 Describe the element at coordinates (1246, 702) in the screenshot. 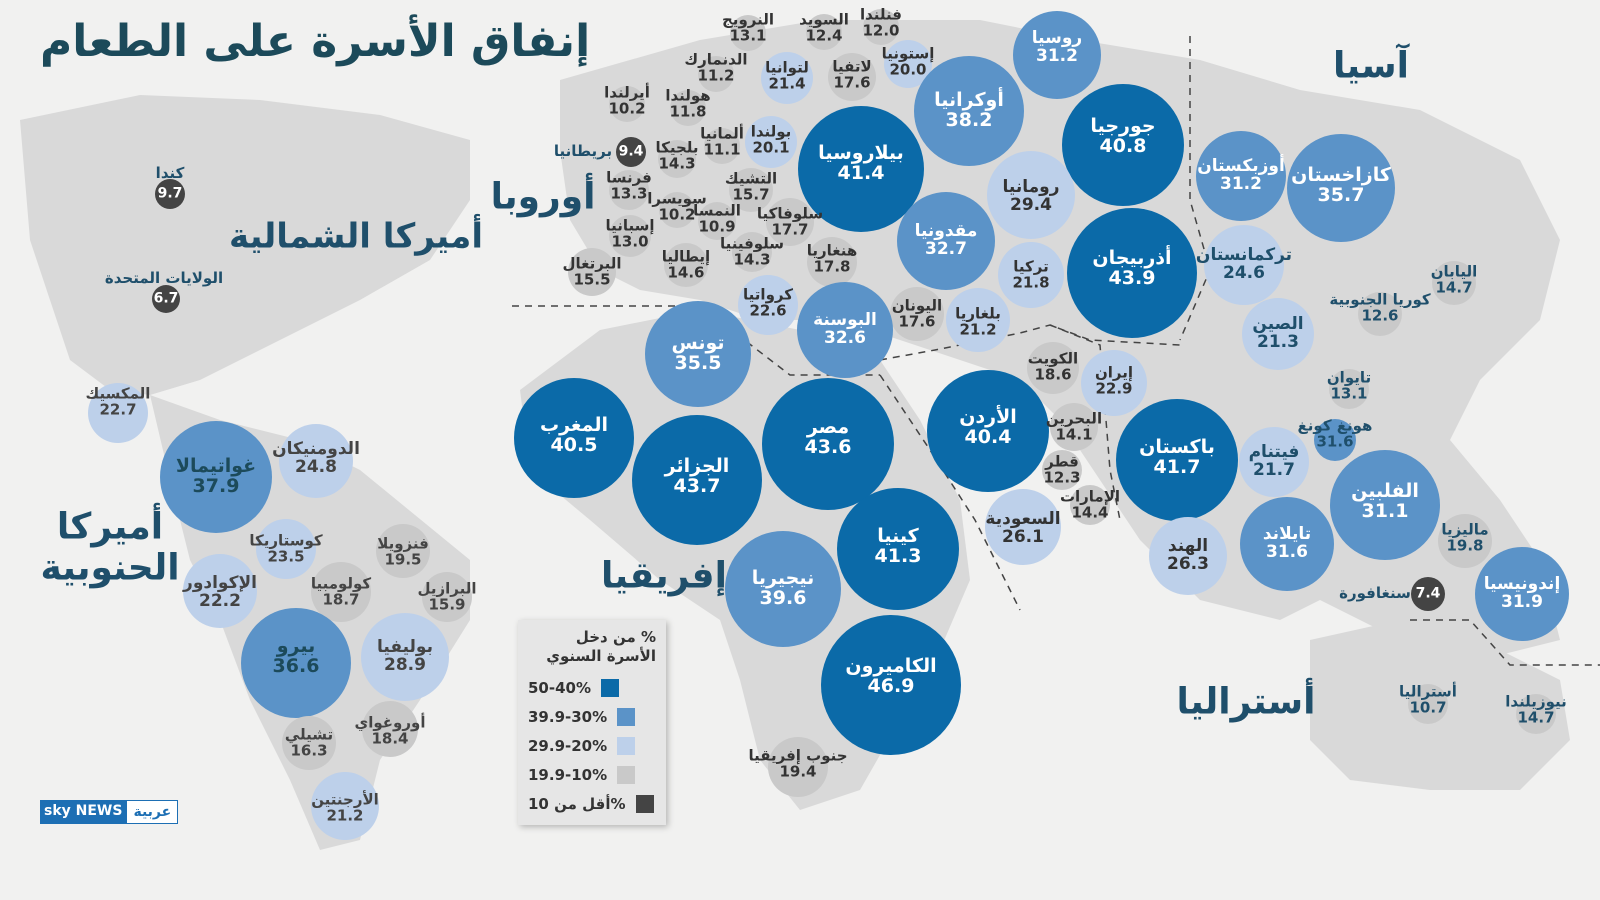

I see `region-label: أستراليا` at that location.